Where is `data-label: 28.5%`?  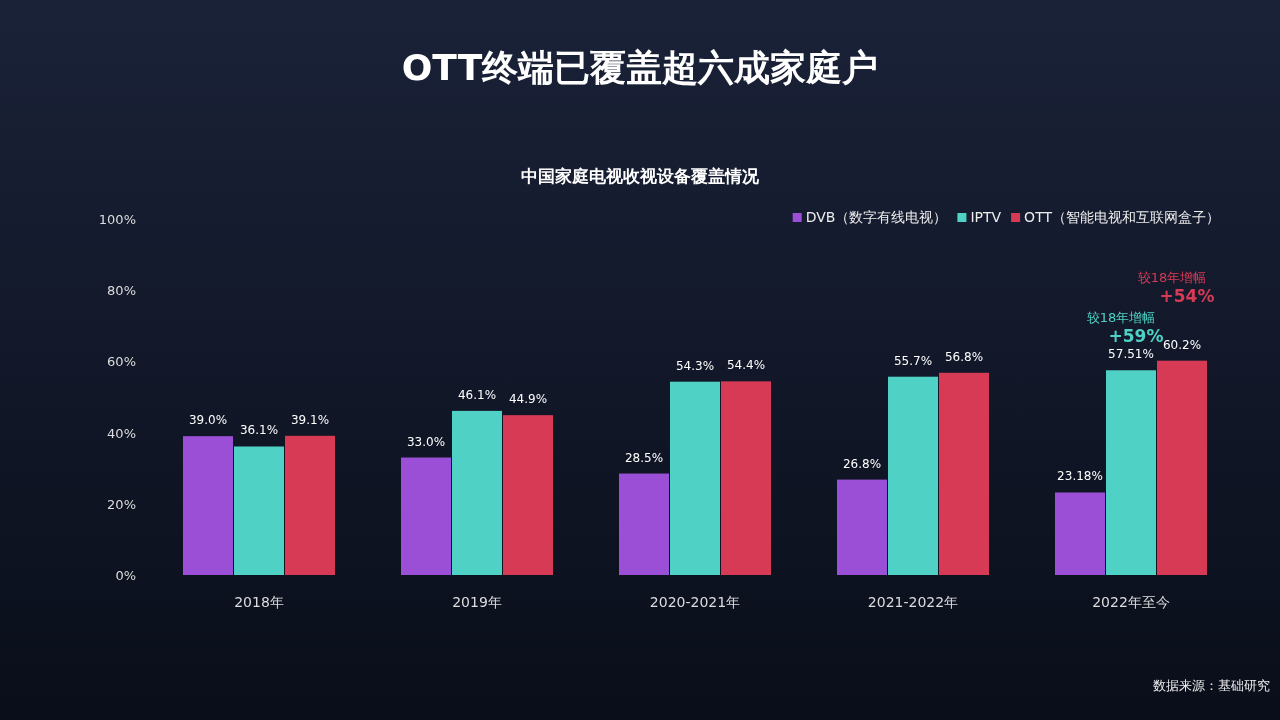 data-label: 28.5% is located at coordinates (644, 457).